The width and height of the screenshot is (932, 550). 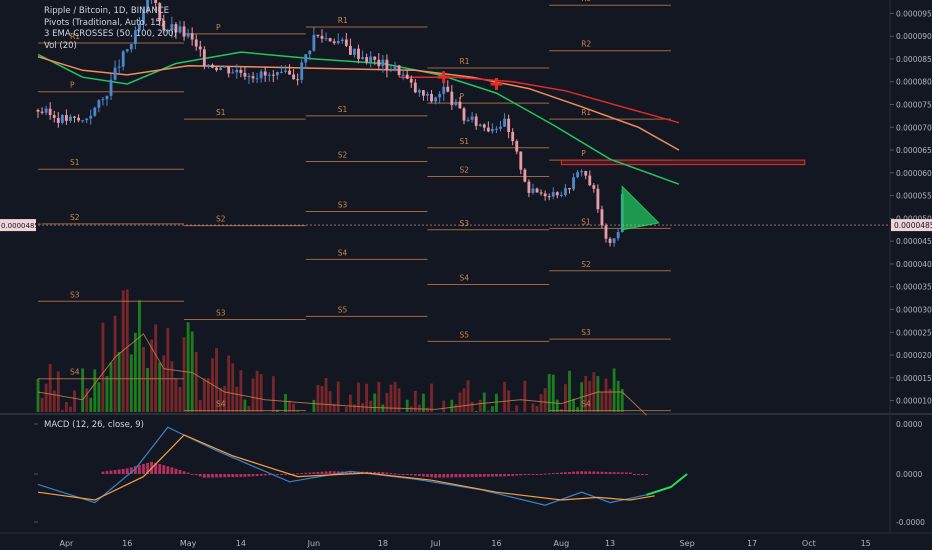 I want to click on macd-line-projection, so click(x=667, y=484).